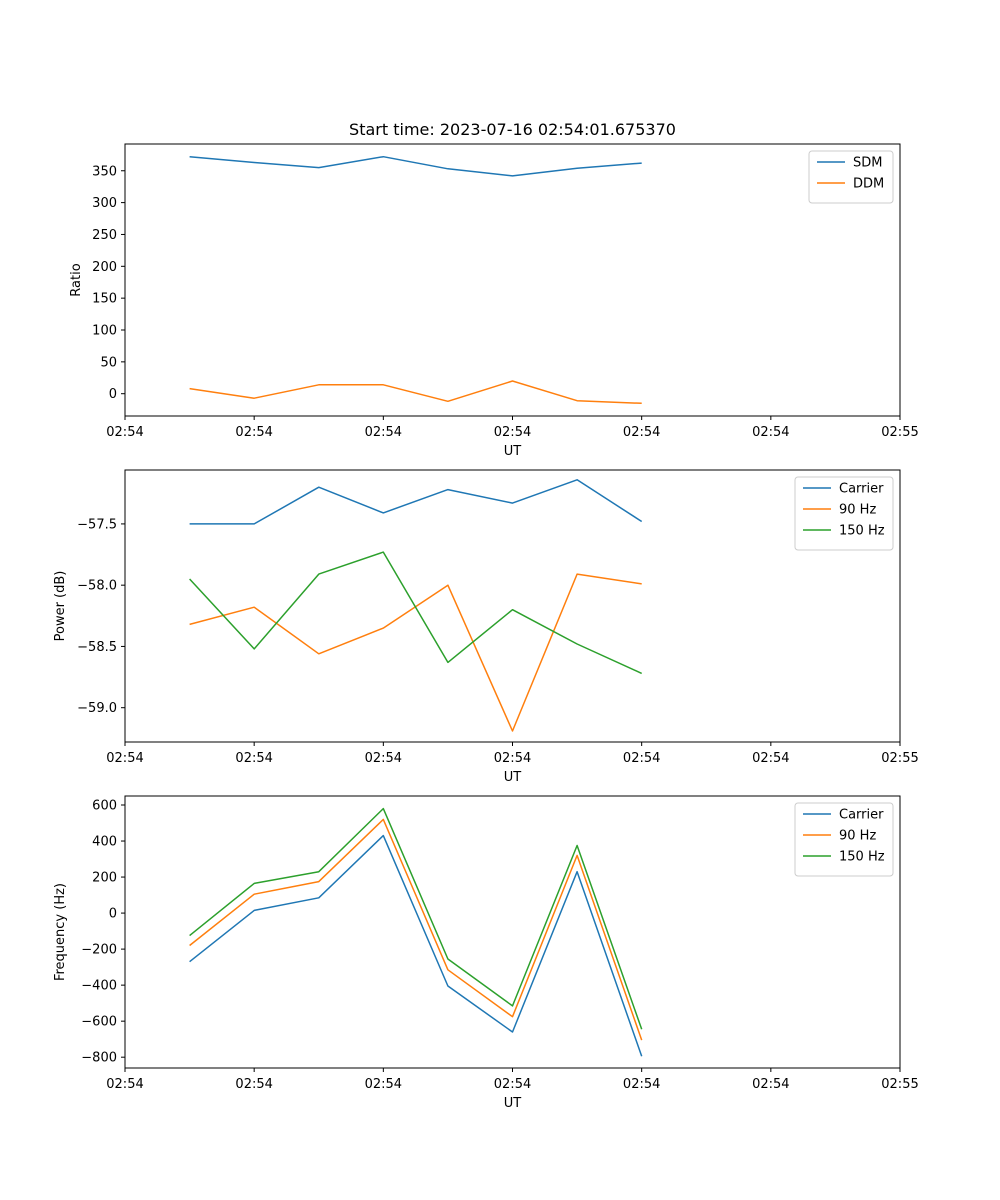 This screenshot has height=1200, width=1000. Describe the element at coordinates (113, 914) in the screenshot. I see `frequency-y-tick-label: 0` at that location.